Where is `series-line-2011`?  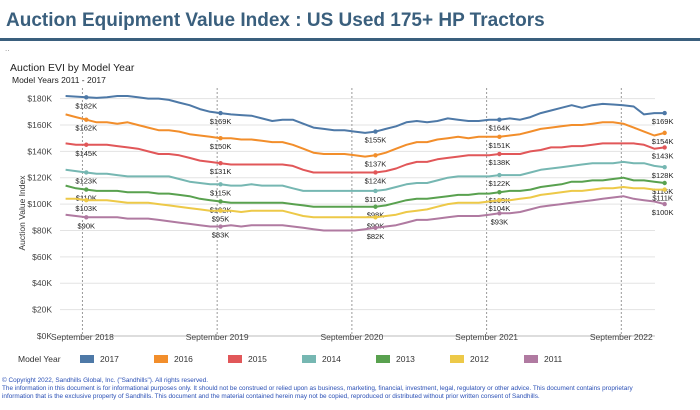 series-line-2011 is located at coordinates (365, 213).